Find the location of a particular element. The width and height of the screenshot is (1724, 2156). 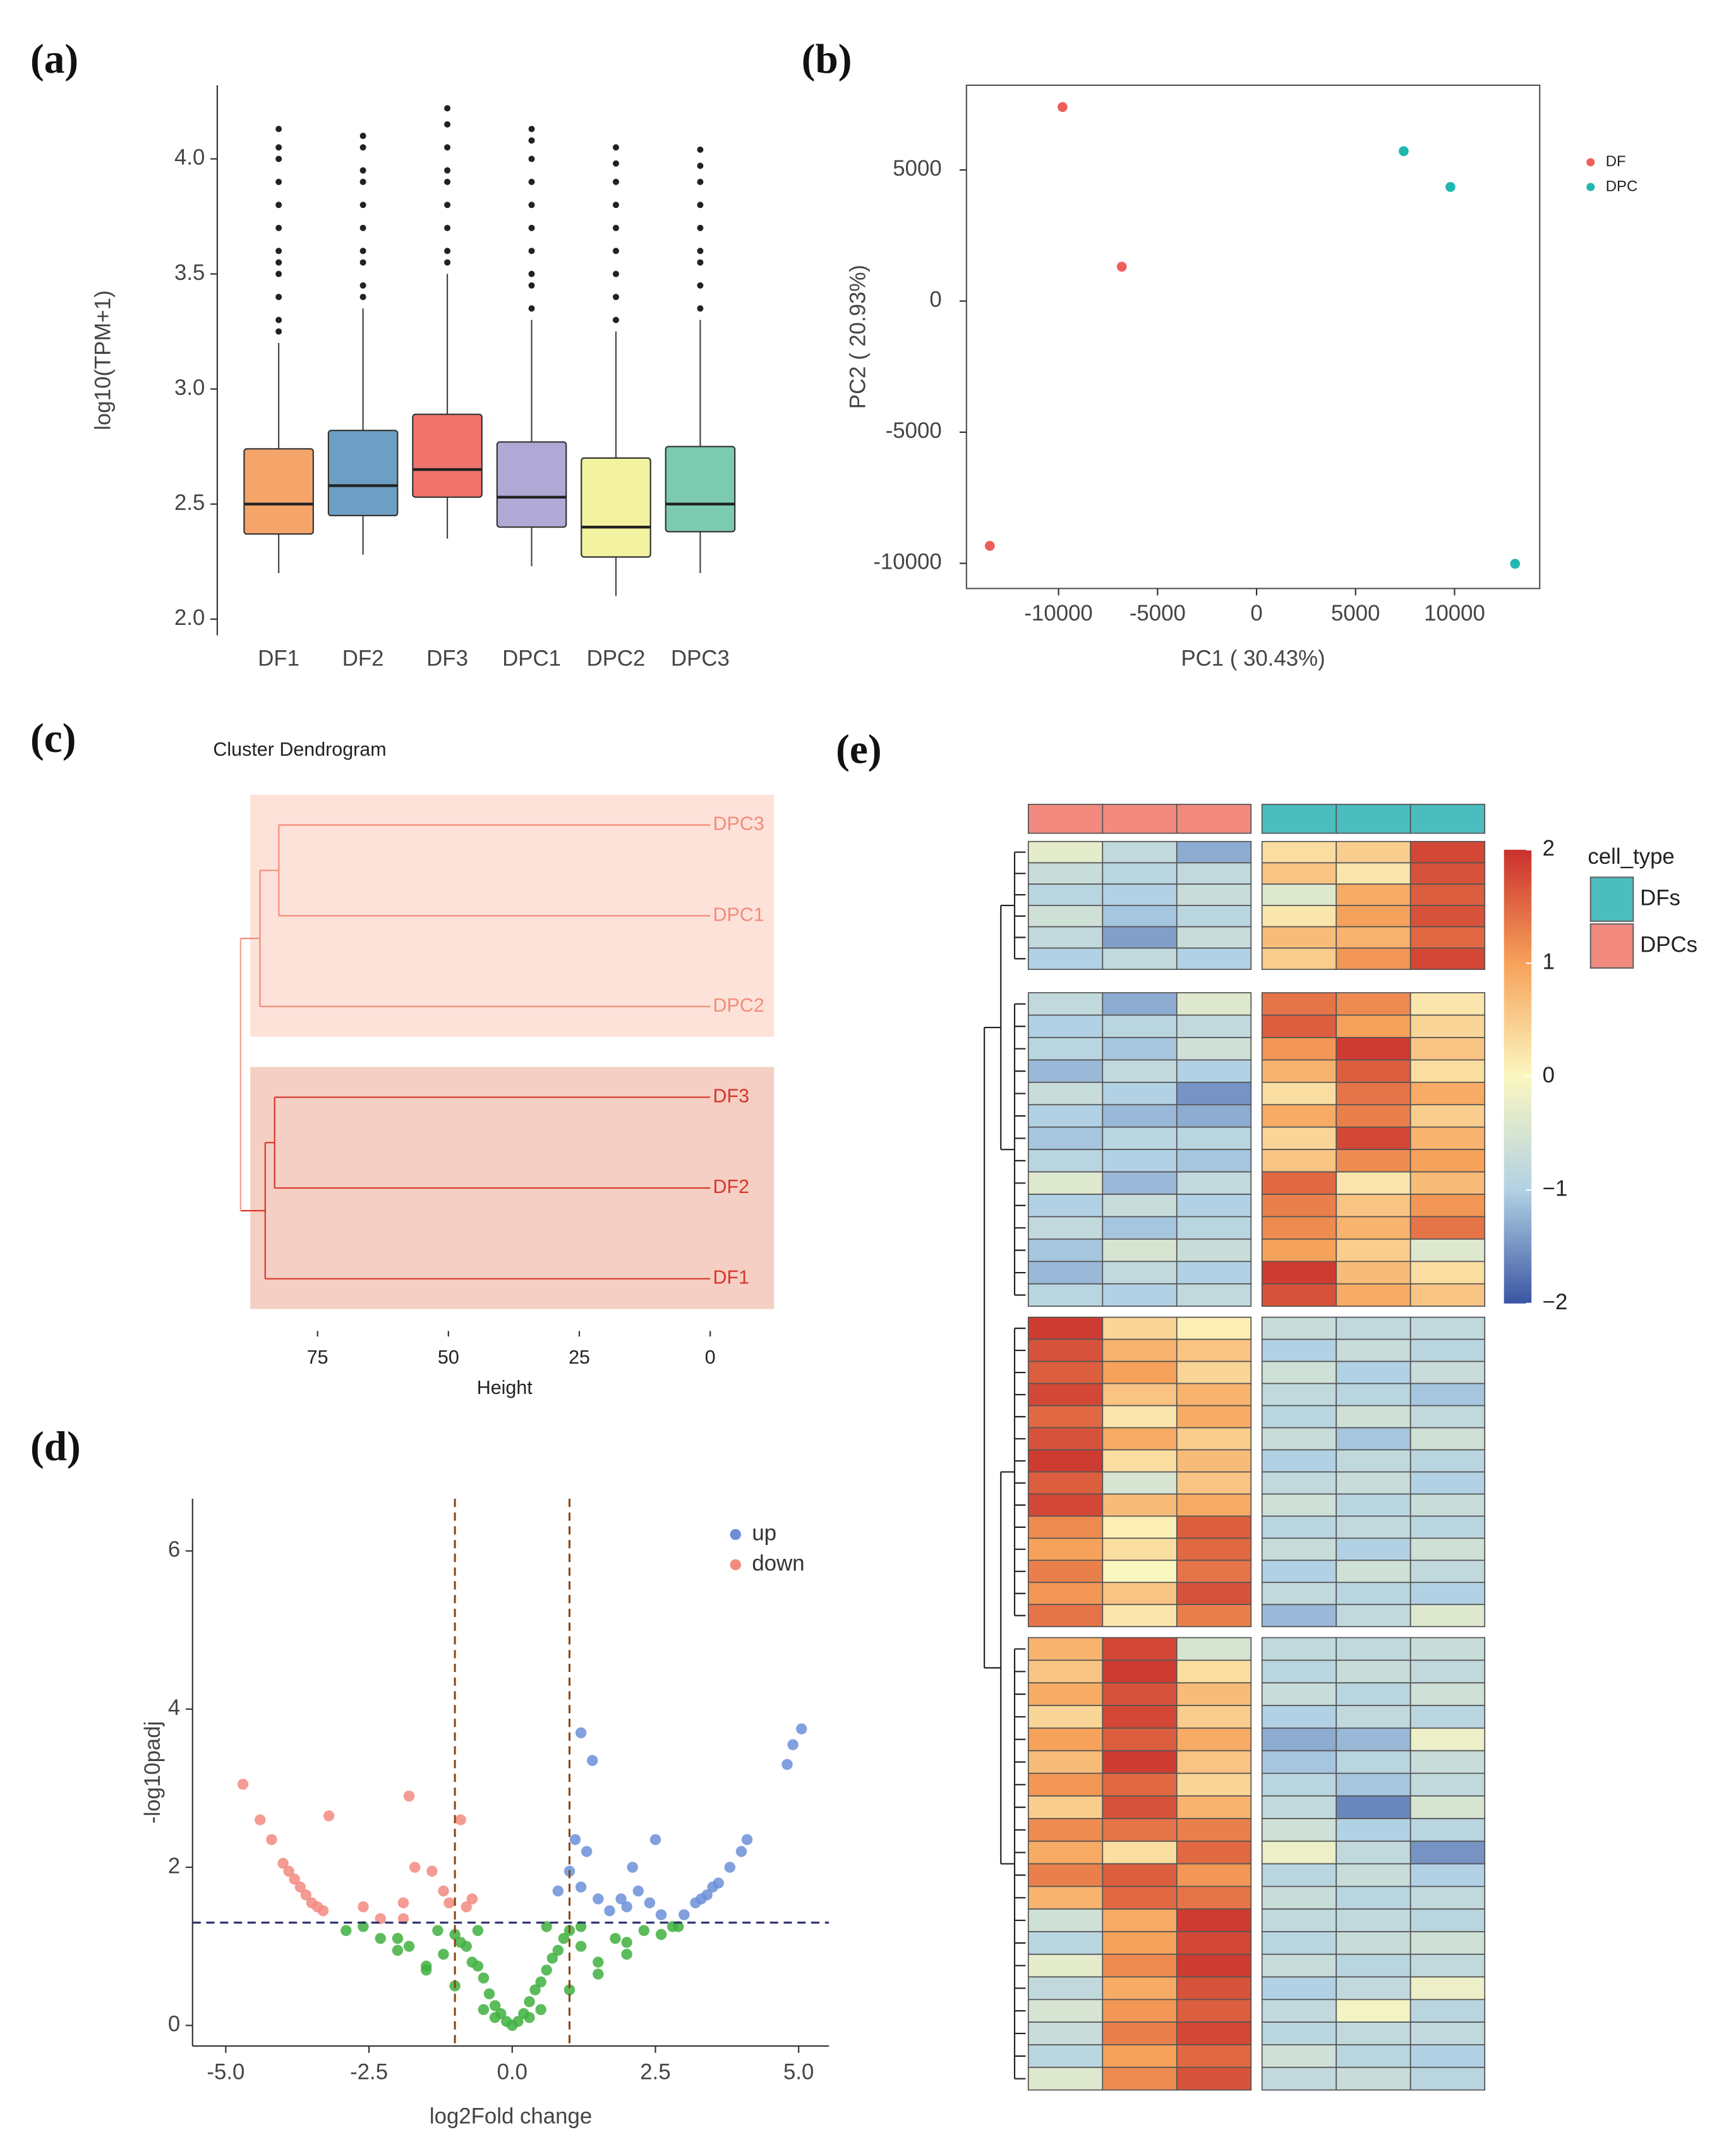

x-tick-label: DF3 is located at coordinates (447, 658).